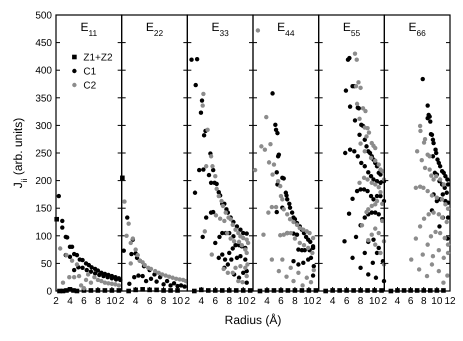  I want to click on text: E$_{33}$, so click(220, 29).